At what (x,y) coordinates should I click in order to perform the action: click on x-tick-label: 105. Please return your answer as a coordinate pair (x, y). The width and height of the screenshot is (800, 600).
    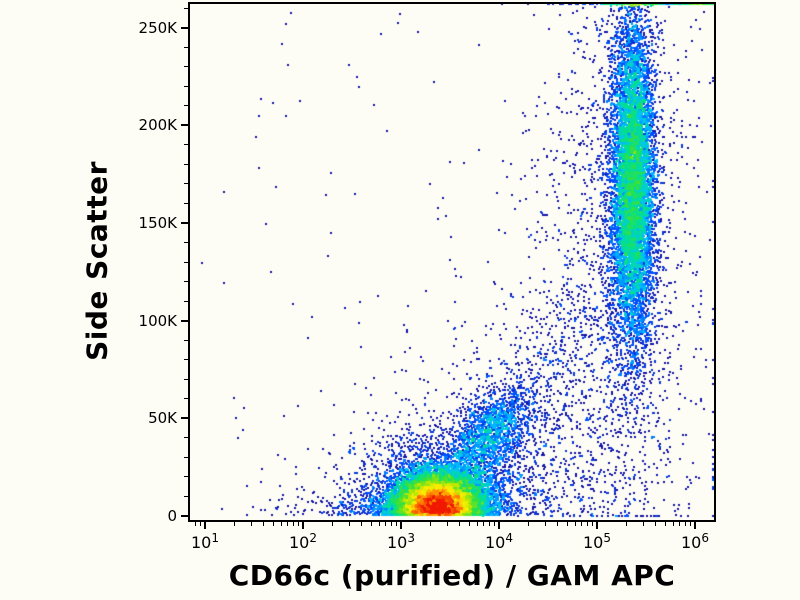
    Looking at the image, I should click on (596, 541).